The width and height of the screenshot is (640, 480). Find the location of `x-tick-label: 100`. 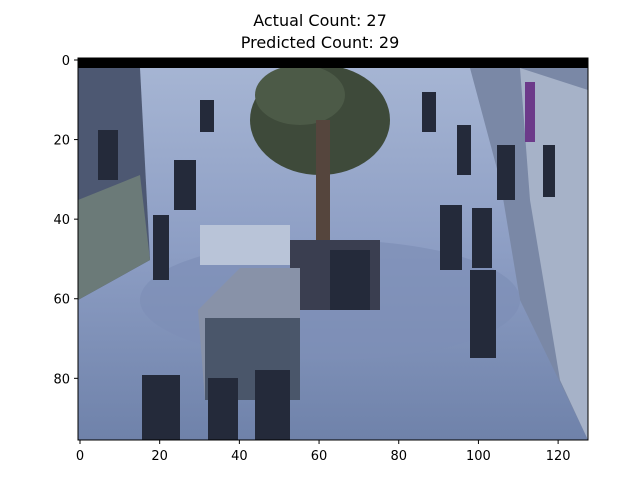

x-tick-label: 100 is located at coordinates (478, 456).